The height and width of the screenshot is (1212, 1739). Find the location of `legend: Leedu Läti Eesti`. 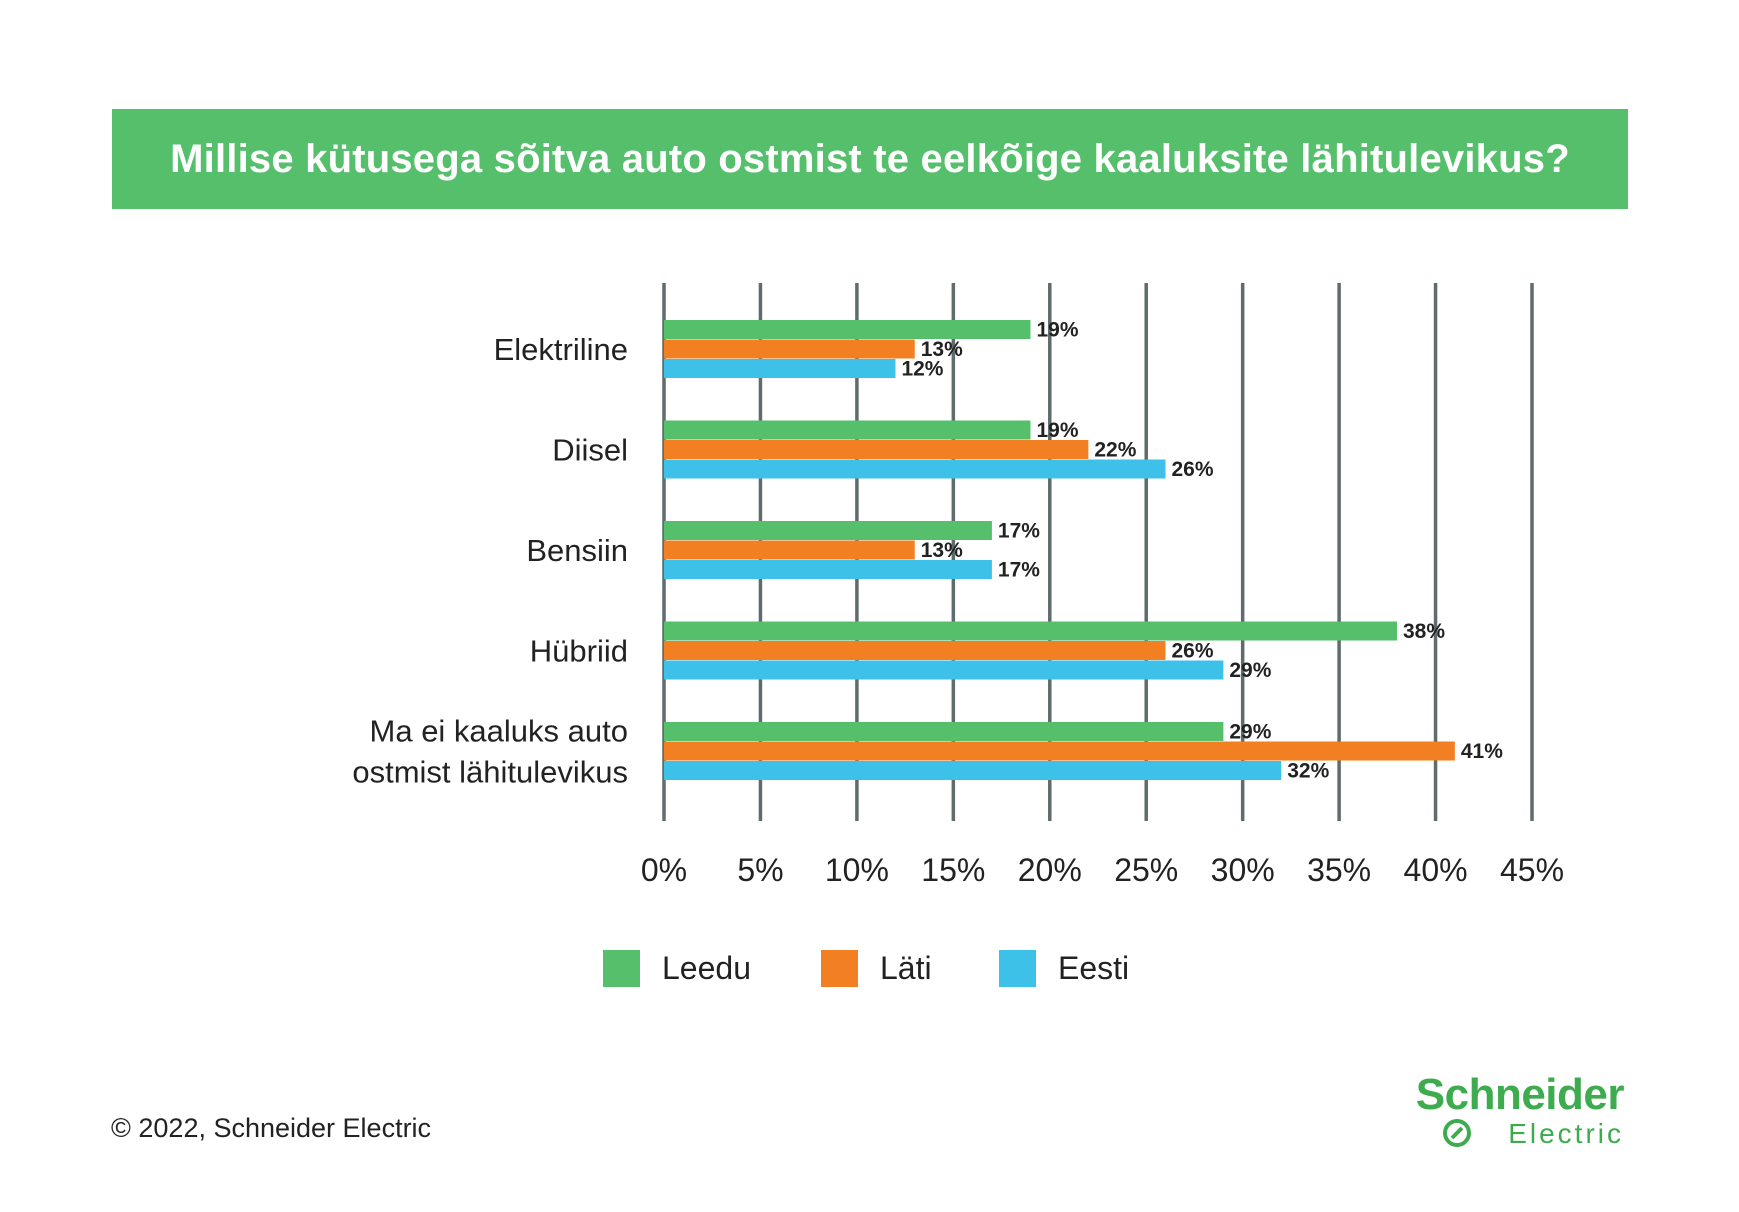

legend: Leedu Läti Eesti is located at coordinates (869, 970).